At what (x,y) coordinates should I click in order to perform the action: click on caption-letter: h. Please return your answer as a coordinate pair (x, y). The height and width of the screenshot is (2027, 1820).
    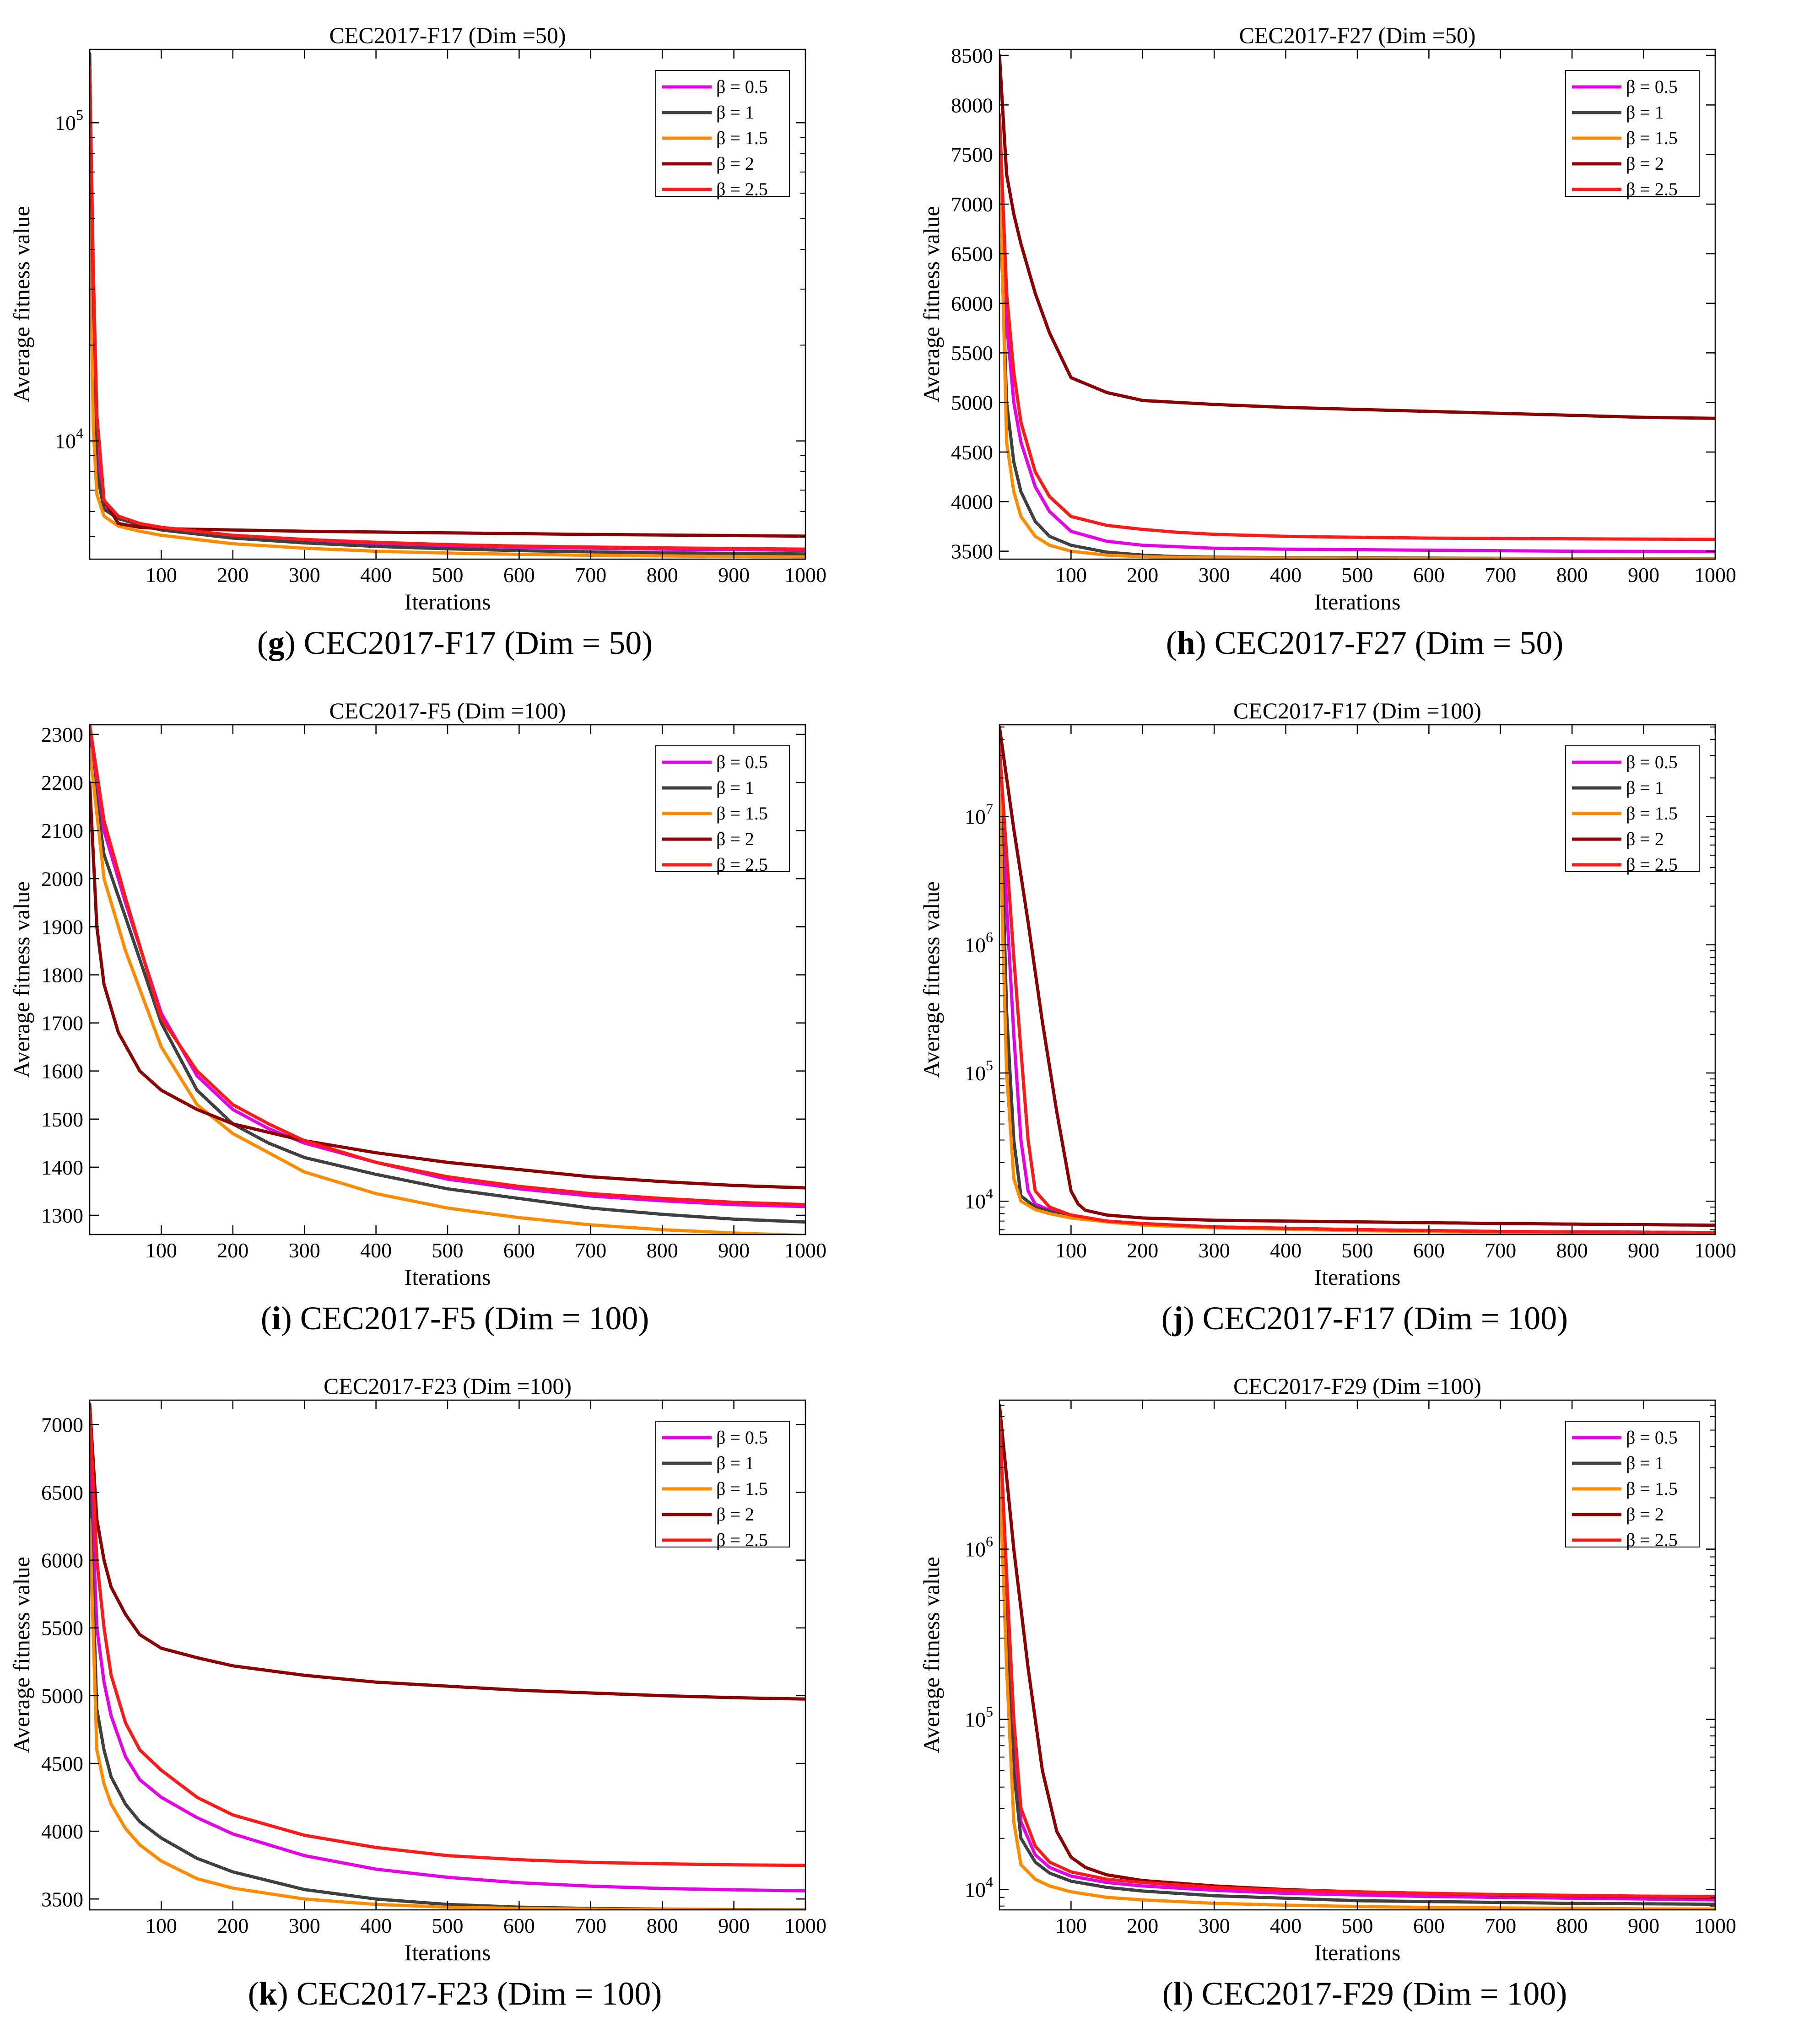
    Looking at the image, I should click on (1186, 643).